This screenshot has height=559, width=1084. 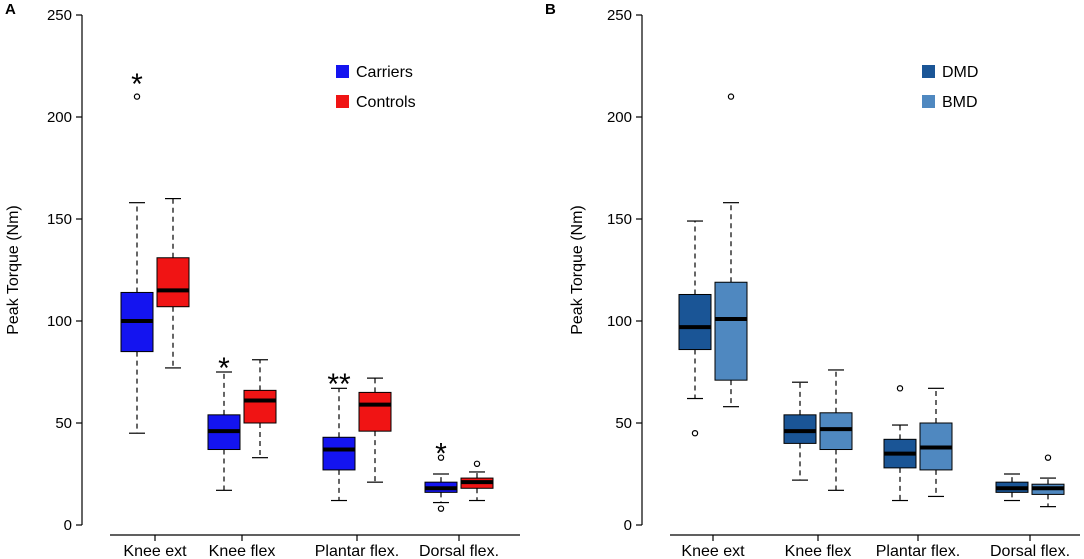 I want to click on significance-marker: **, so click(x=339, y=384).